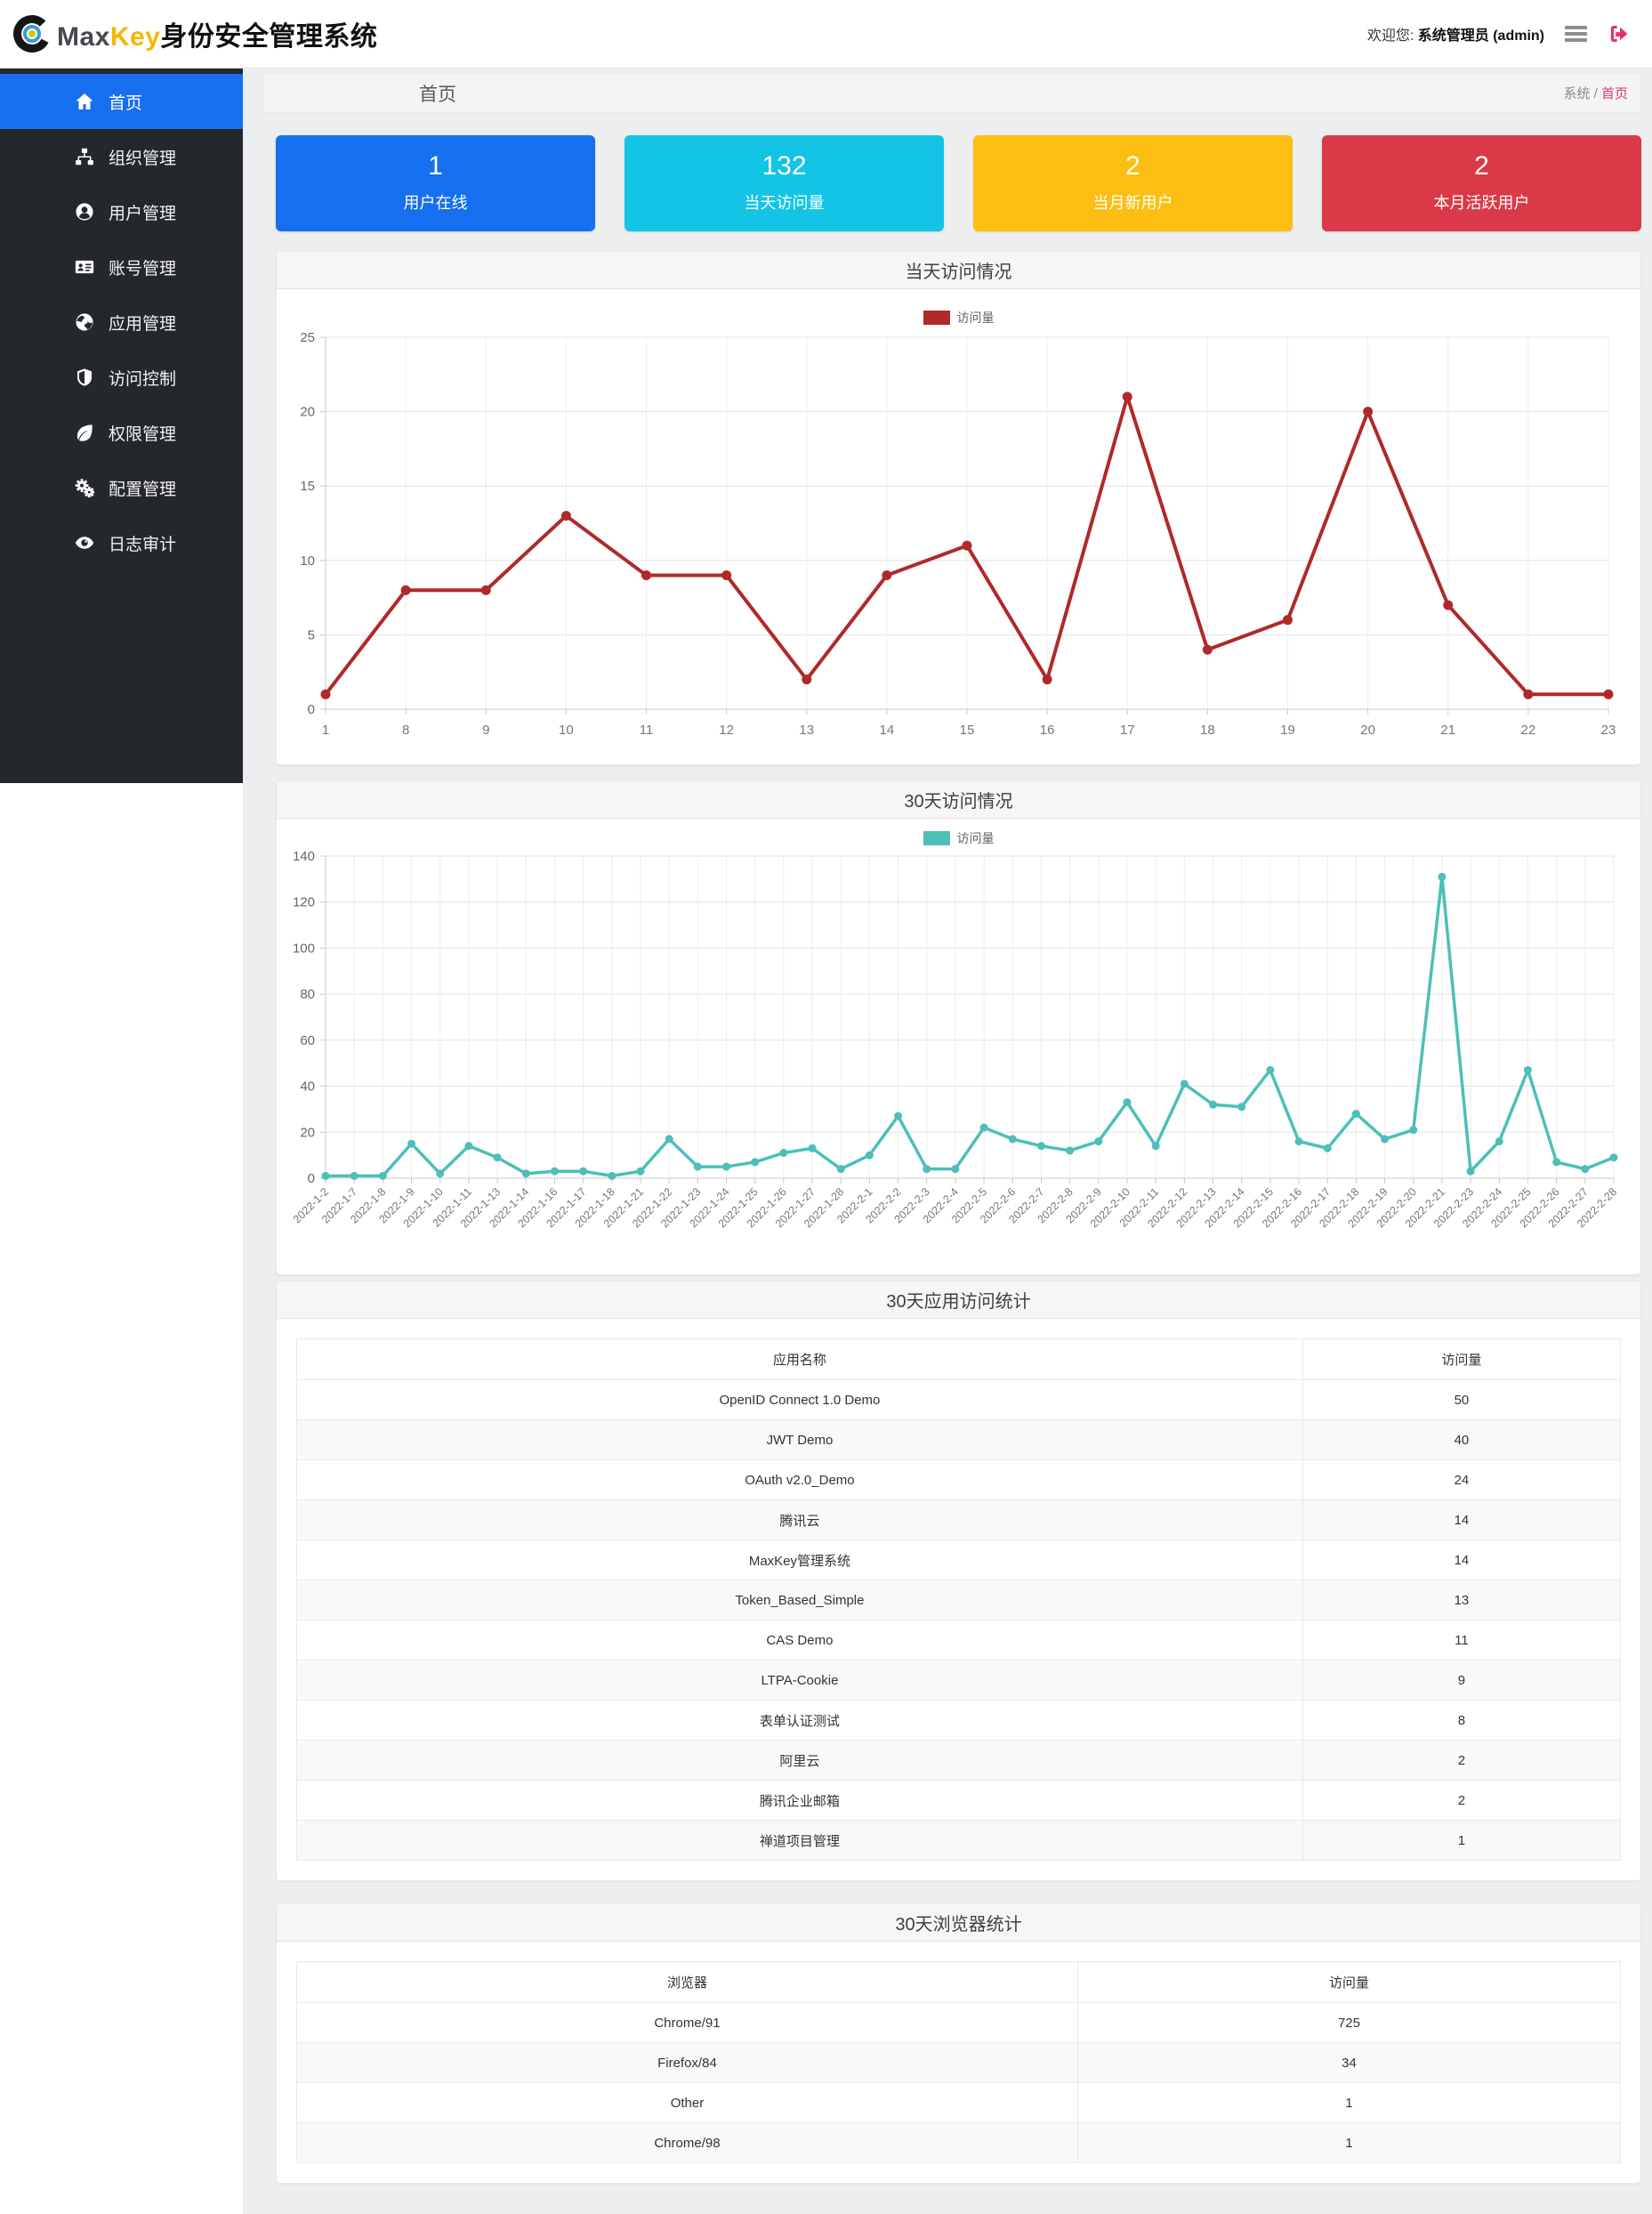  Describe the element at coordinates (1455, 33) in the screenshot. I see `welcome-text: 欢迎您: 系统管理员 (admin)` at that location.